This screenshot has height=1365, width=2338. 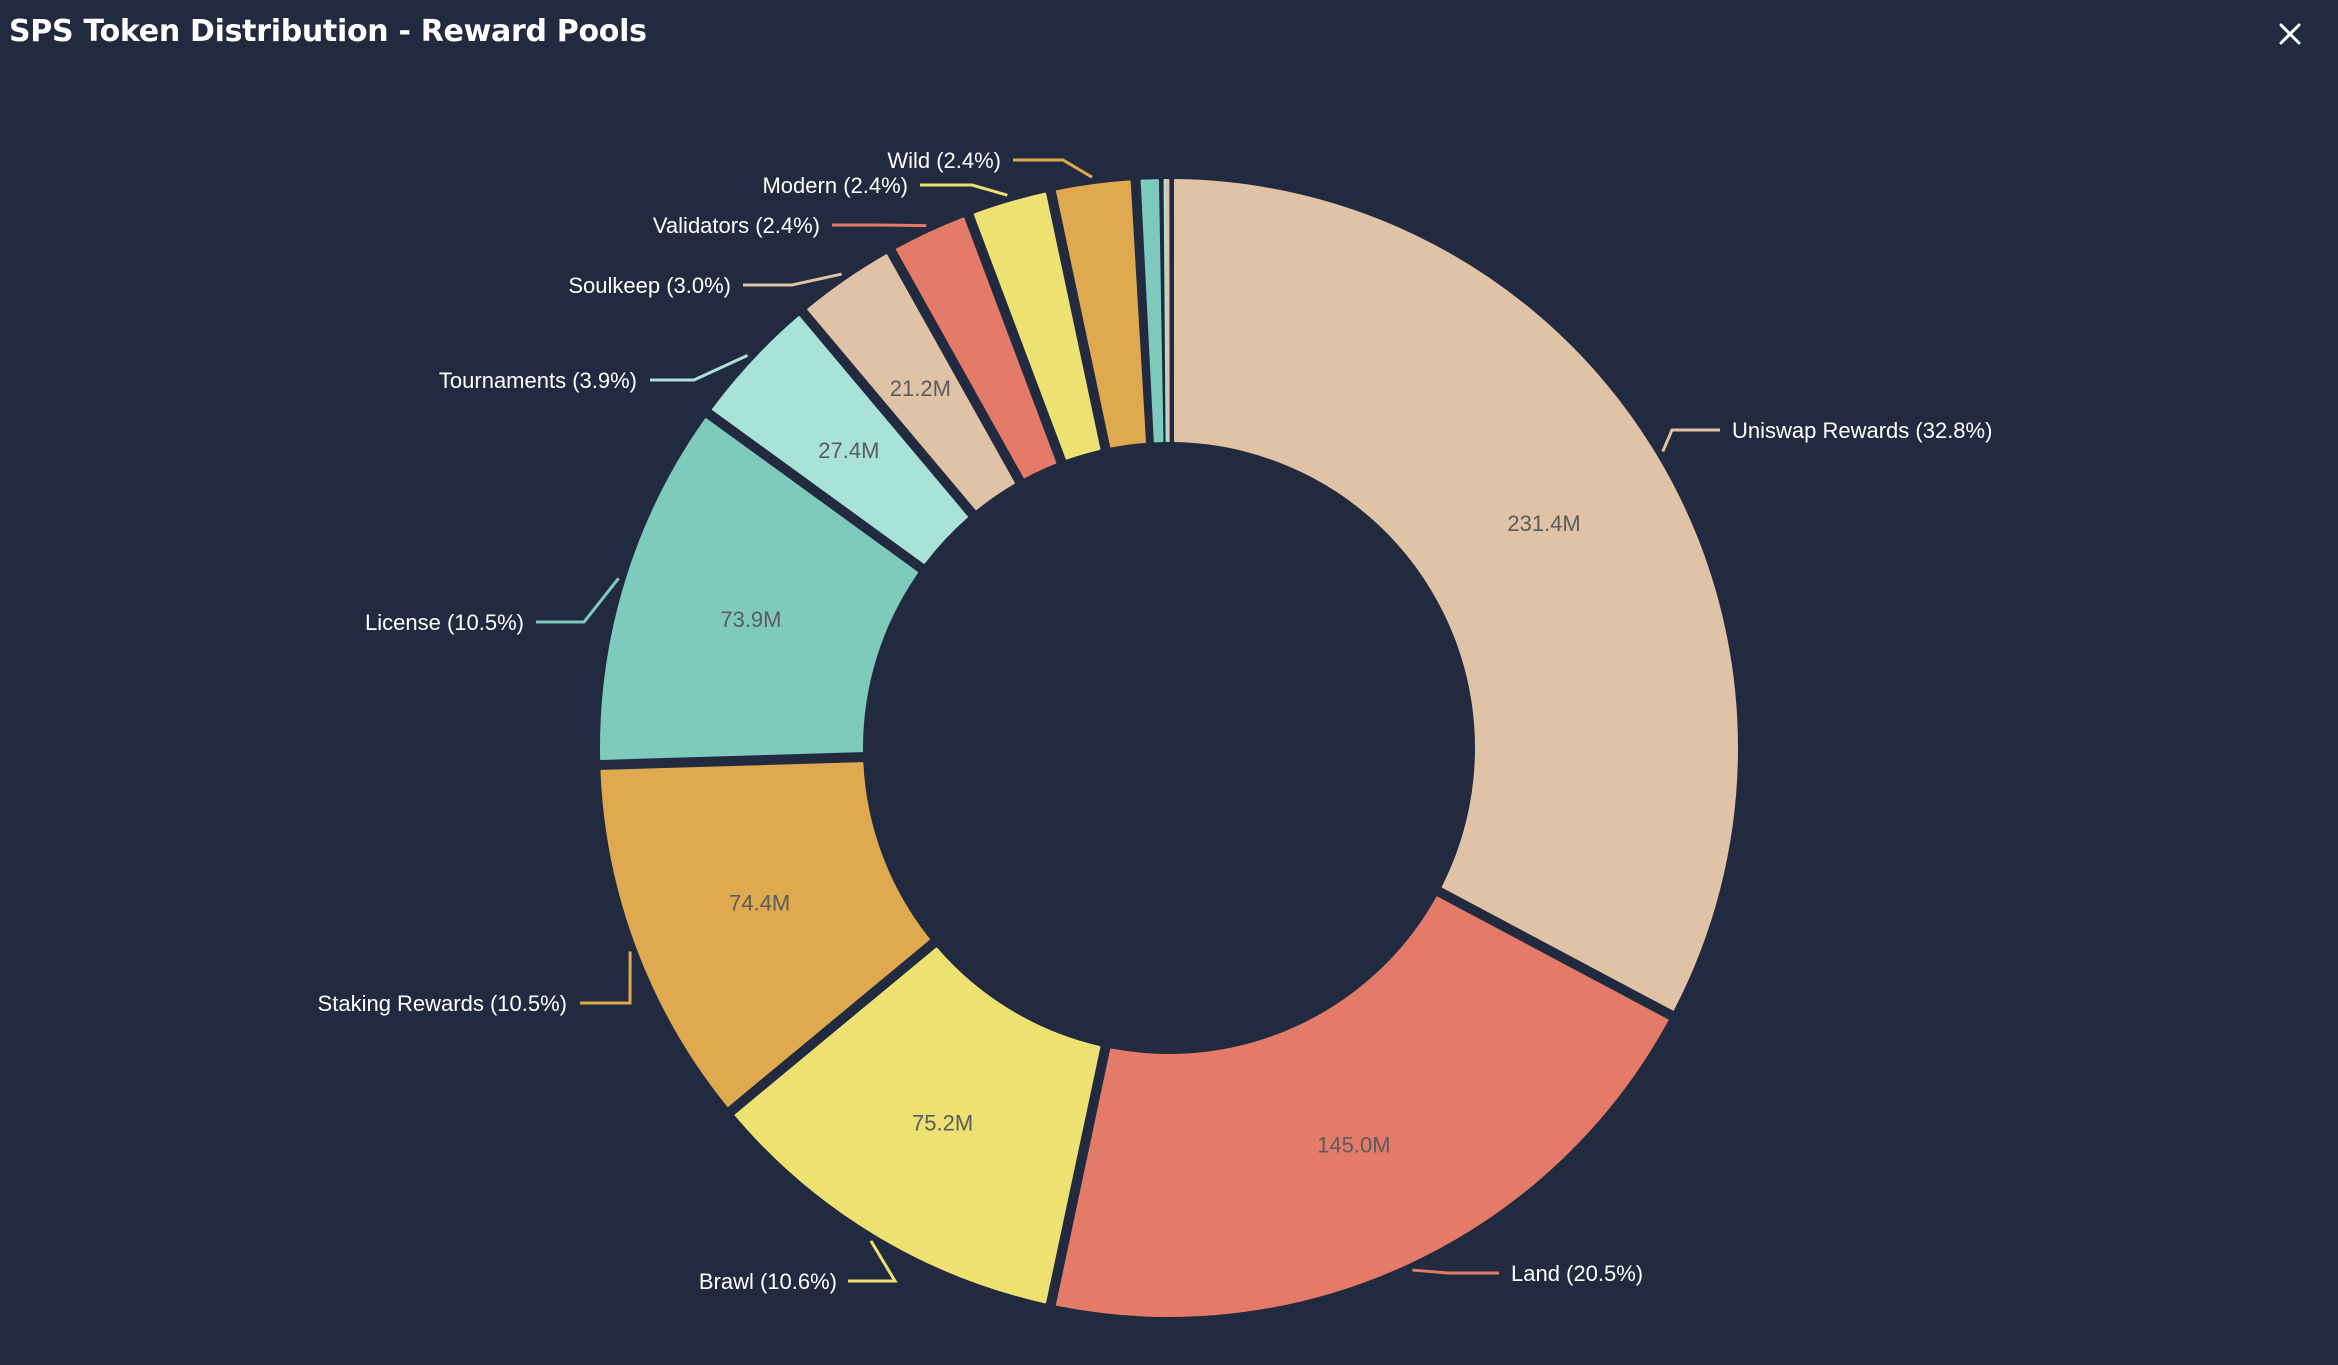 What do you see at coordinates (1862, 430) in the screenshot?
I see `slice-category-label-0: Uniswap Rewards (32.8%)` at bounding box center [1862, 430].